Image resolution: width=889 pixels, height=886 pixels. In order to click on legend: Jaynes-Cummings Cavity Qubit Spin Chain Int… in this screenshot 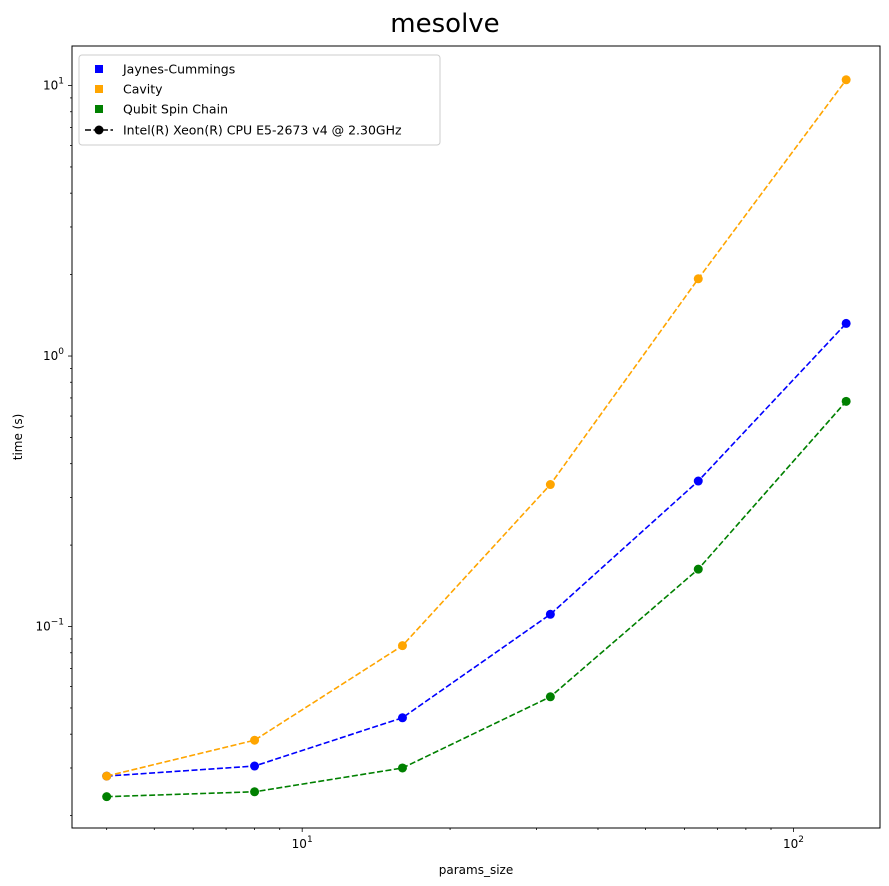, I will do `click(259, 100)`.